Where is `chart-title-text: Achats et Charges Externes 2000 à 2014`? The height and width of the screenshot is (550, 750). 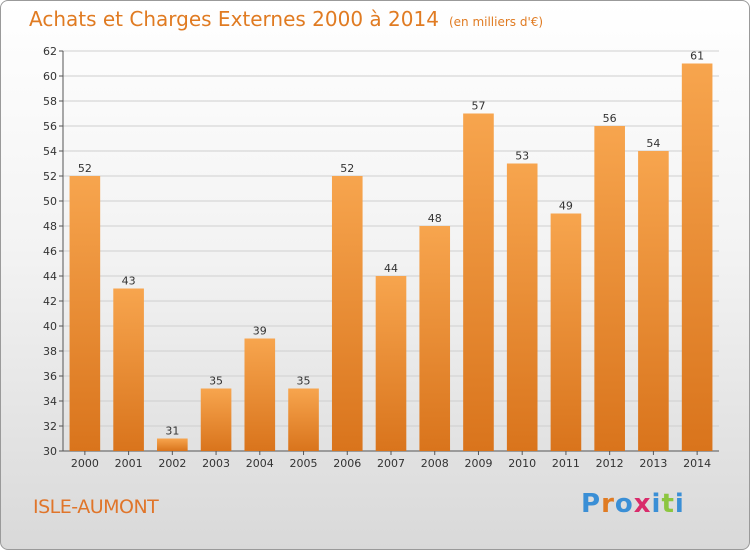 chart-title-text: Achats et Charges Externes 2000 à 2014 is located at coordinates (234, 19).